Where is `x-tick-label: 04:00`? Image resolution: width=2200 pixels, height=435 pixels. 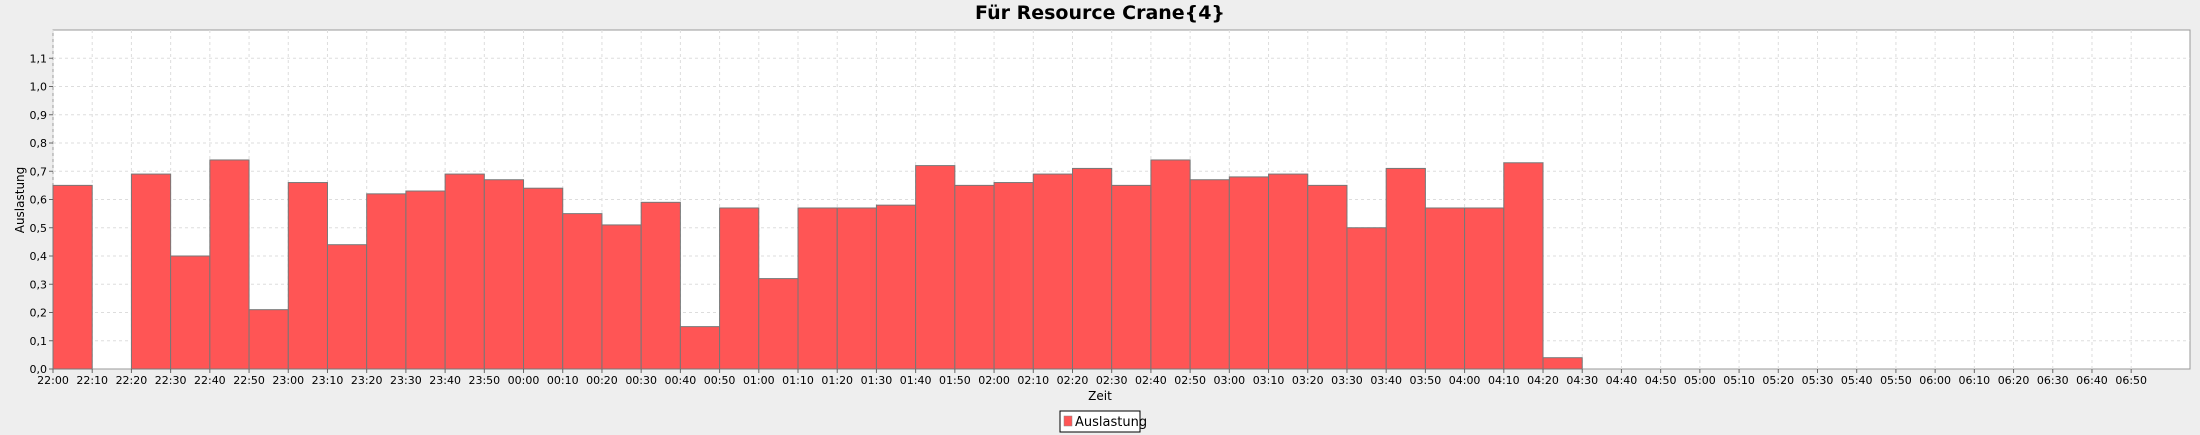 x-tick-label: 04:00 is located at coordinates (1465, 380).